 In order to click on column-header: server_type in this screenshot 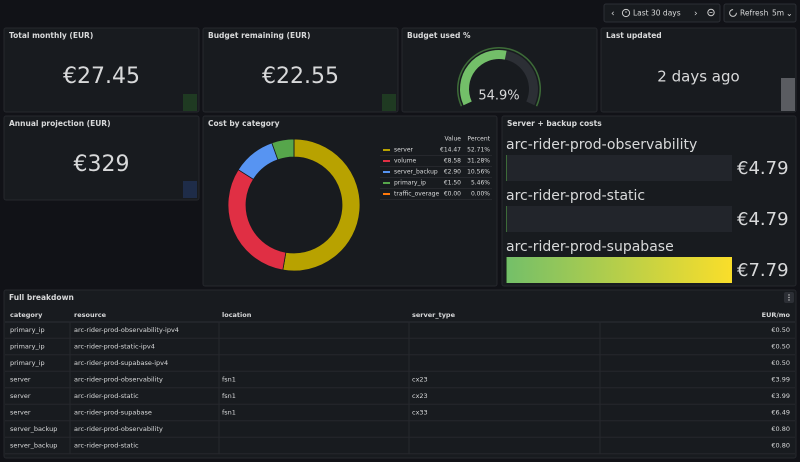, I will do `click(434, 315)`.